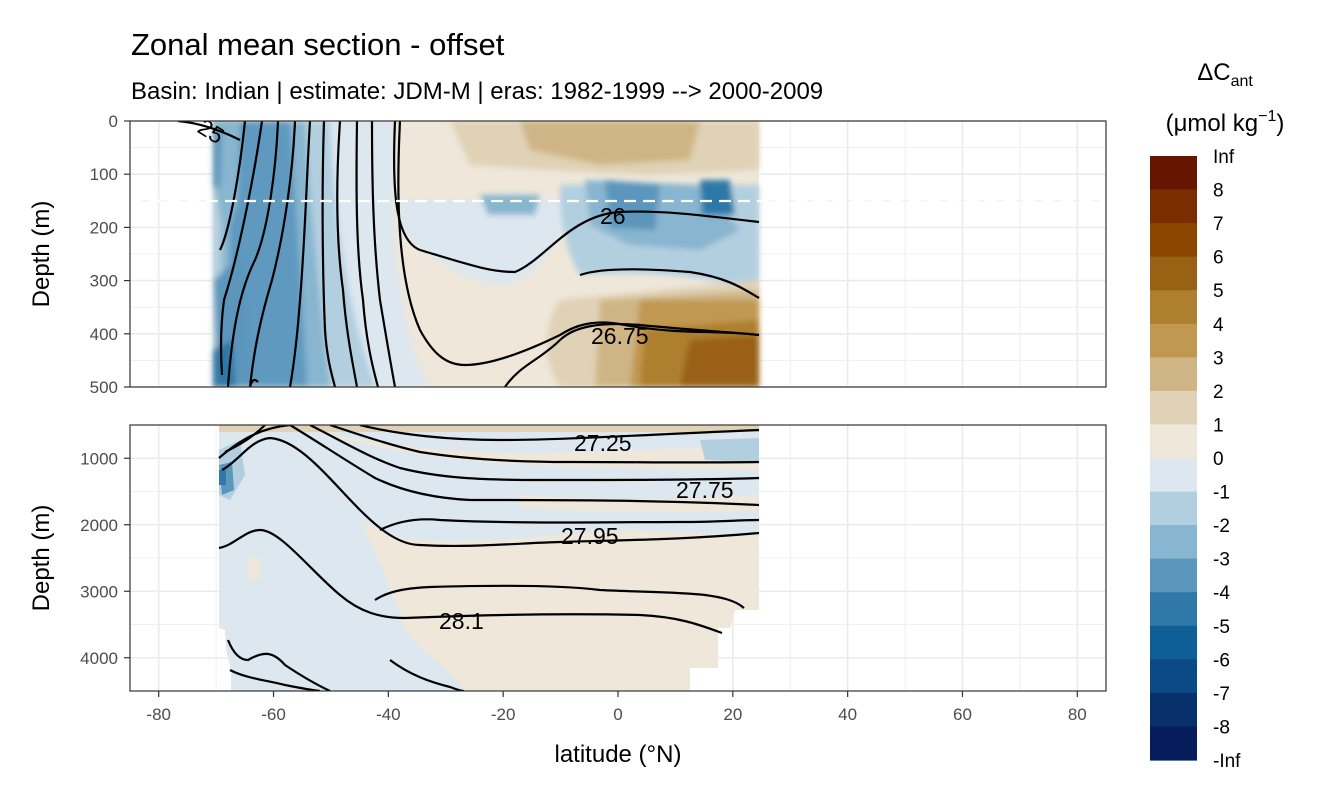 Image resolution: width=1344 pixels, height=806 pixels. Describe the element at coordinates (962, 714) in the screenshot. I see `x-tick-label: 60` at that location.